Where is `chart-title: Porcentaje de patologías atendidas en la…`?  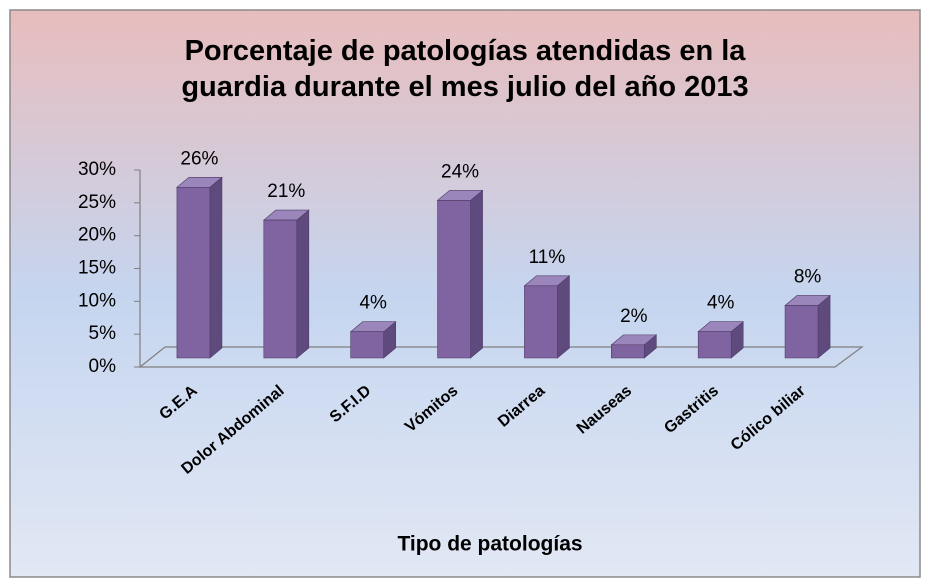
chart-title: Porcentaje de patologías atendidas en la… is located at coordinates (465, 69).